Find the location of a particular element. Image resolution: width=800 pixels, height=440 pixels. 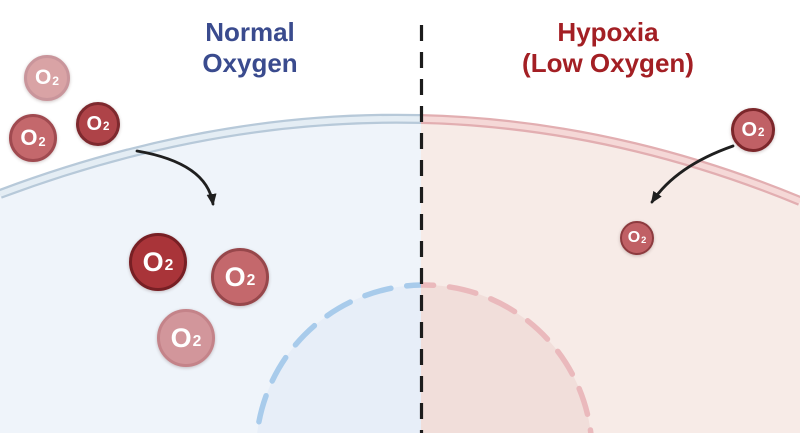

right-membrane-band is located at coordinates (610, 160).